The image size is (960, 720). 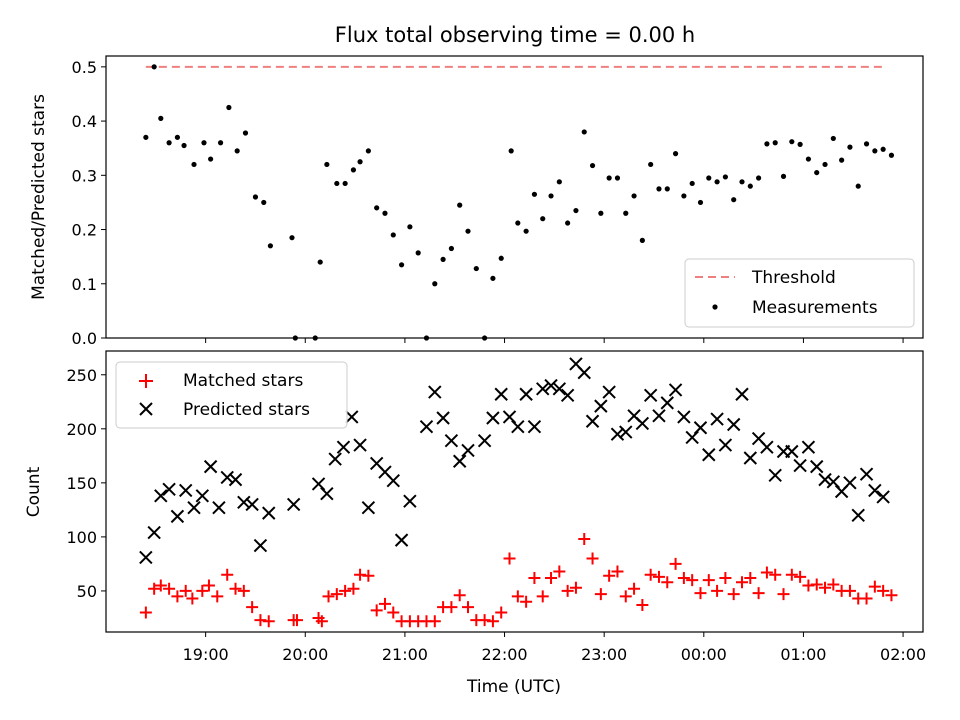 What do you see at coordinates (81, 429) in the screenshot?
I see `count-y-tick-label: 200` at bounding box center [81, 429].